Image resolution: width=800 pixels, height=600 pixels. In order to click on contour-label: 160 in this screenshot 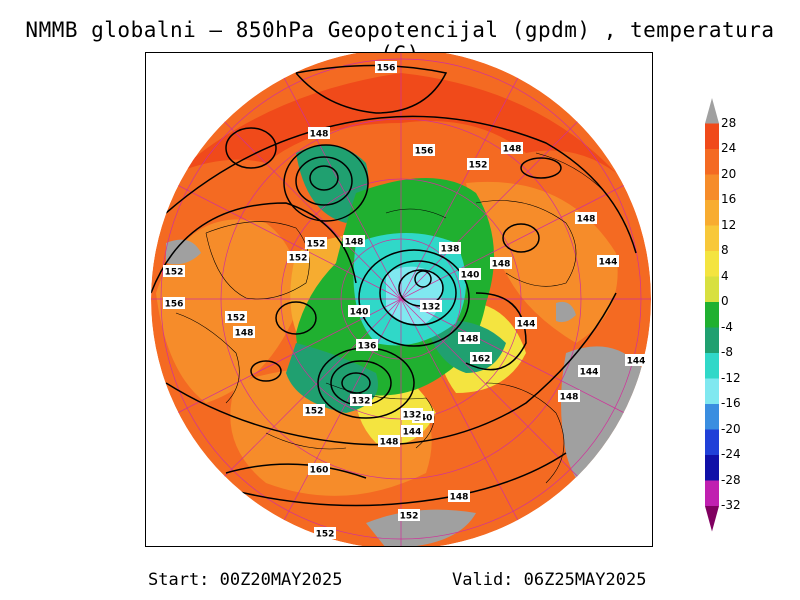, I will do `click(319, 471)`.